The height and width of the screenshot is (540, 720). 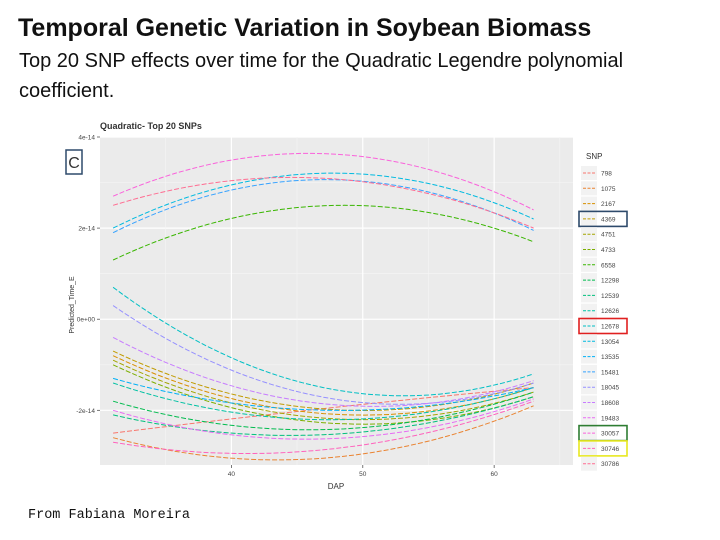 I want to click on panel-label: C, so click(x=74, y=163).